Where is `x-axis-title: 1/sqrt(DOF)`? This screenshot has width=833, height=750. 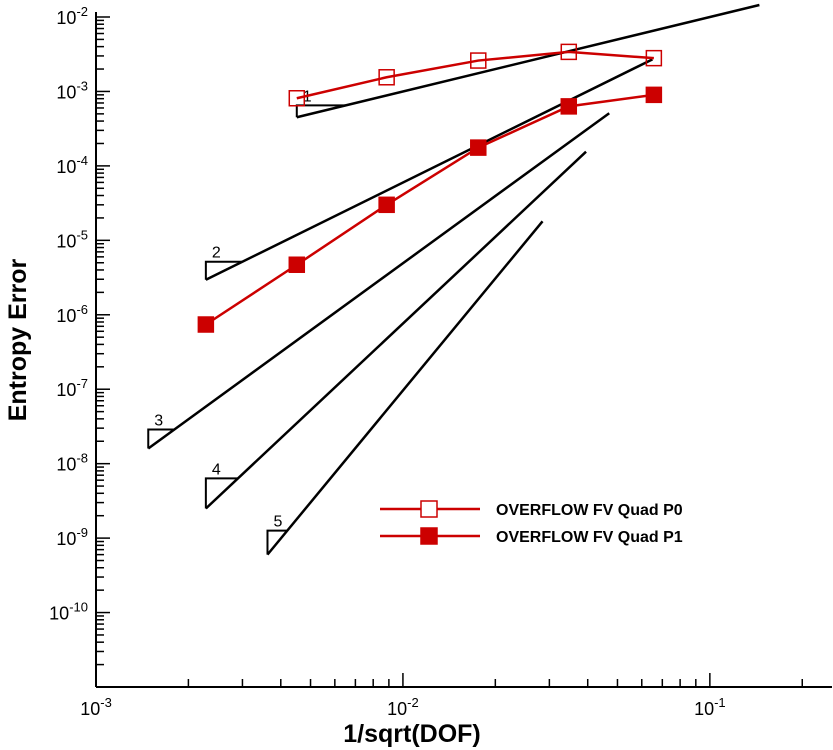
x-axis-title: 1/sqrt(DOF) is located at coordinates (412, 734).